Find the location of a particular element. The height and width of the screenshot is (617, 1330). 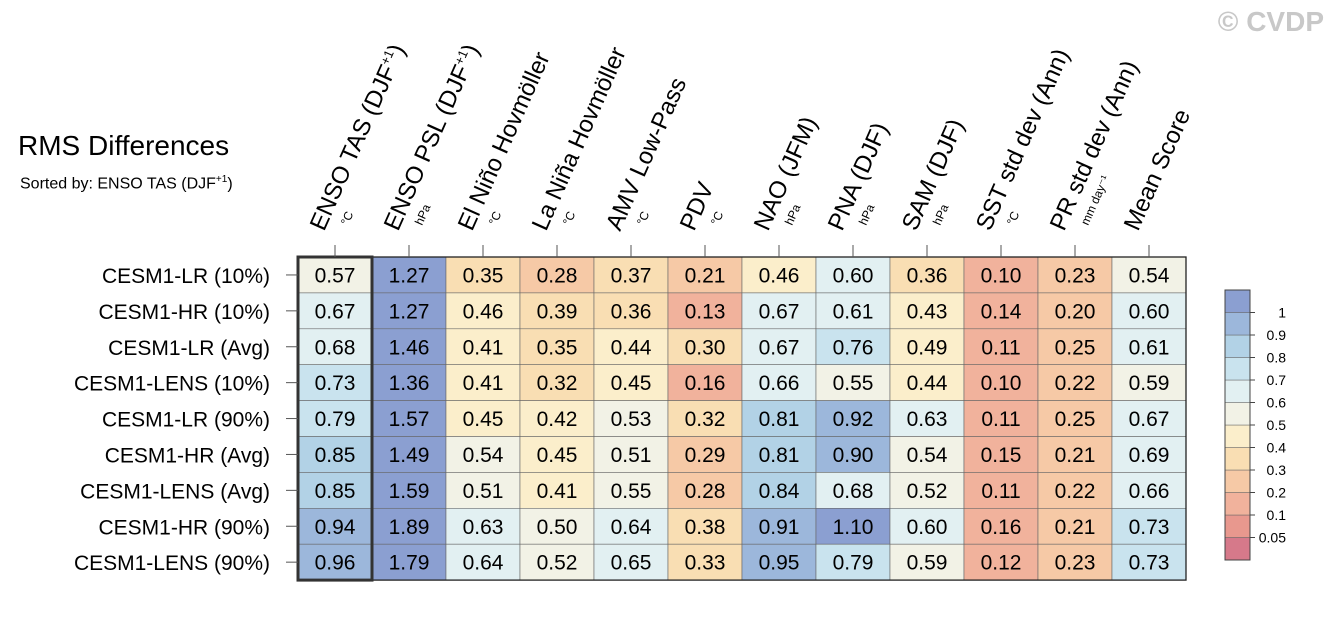

cell-value-label: 0.51 is located at coordinates (631, 455).